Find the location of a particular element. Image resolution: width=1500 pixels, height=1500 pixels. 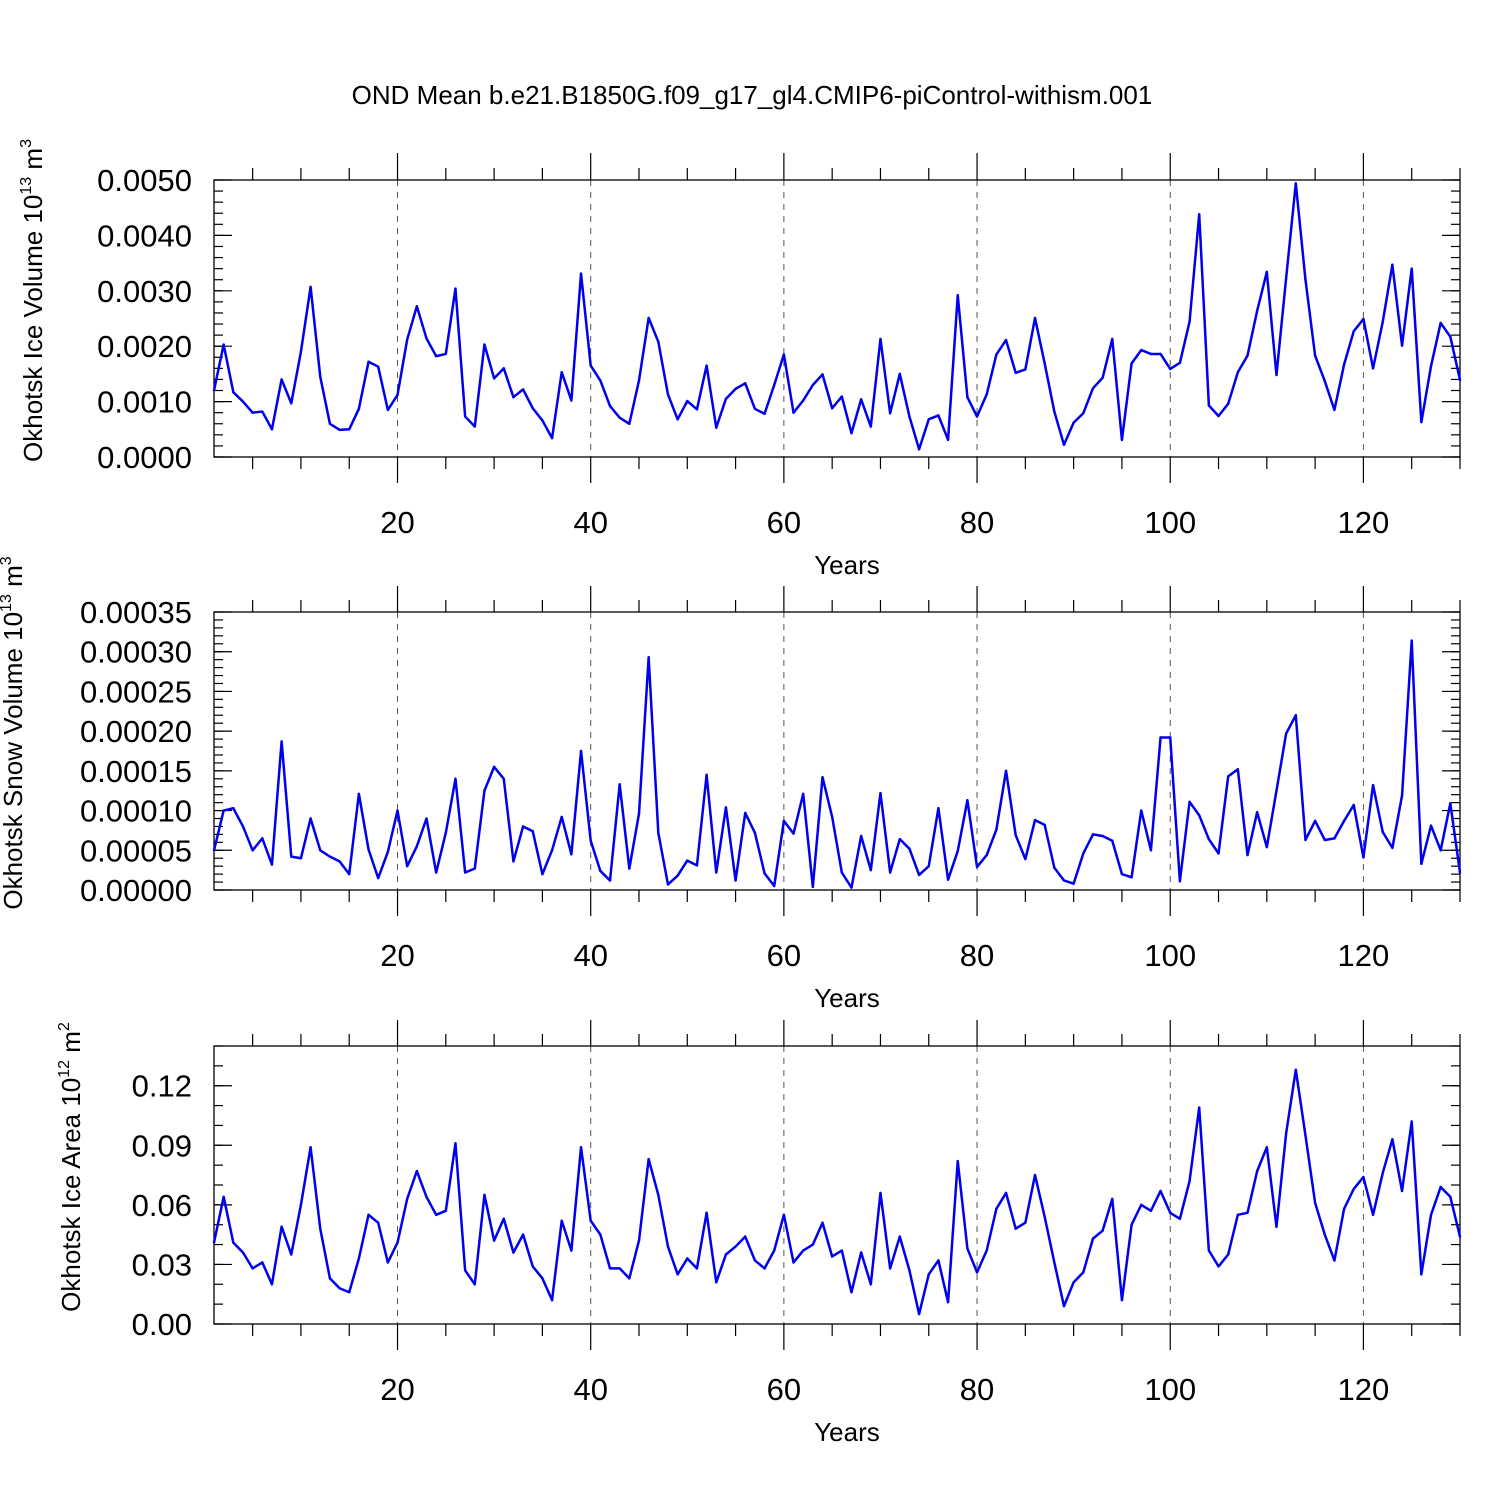

y-tick-label: 0.00005 is located at coordinates (136, 850).